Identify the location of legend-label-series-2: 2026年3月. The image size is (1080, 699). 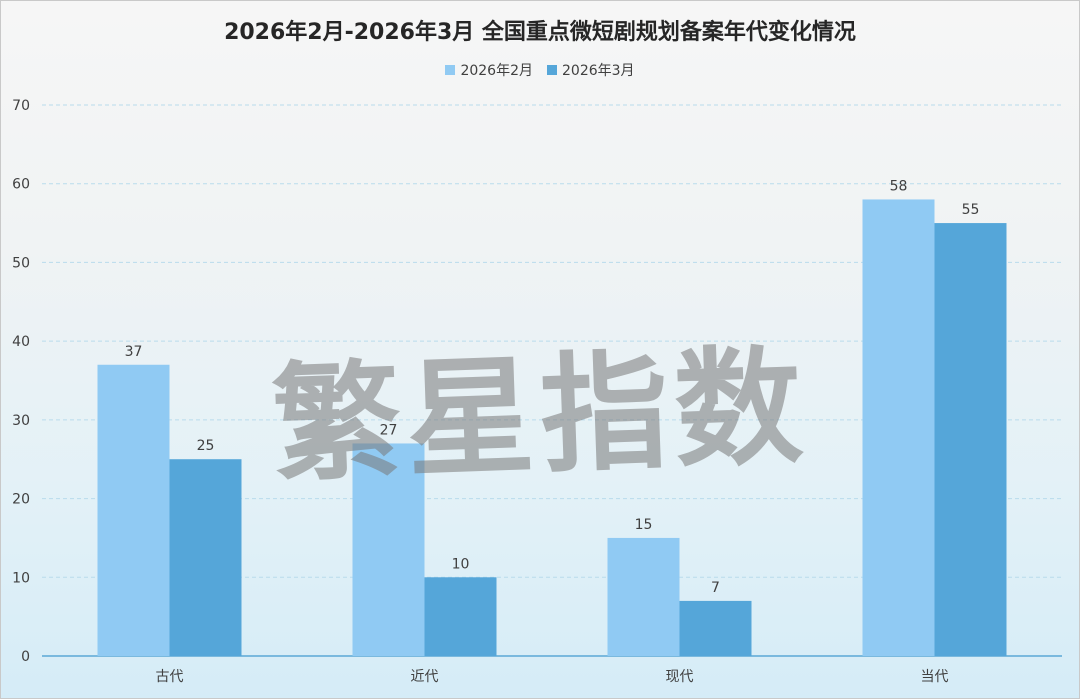
(598, 71).